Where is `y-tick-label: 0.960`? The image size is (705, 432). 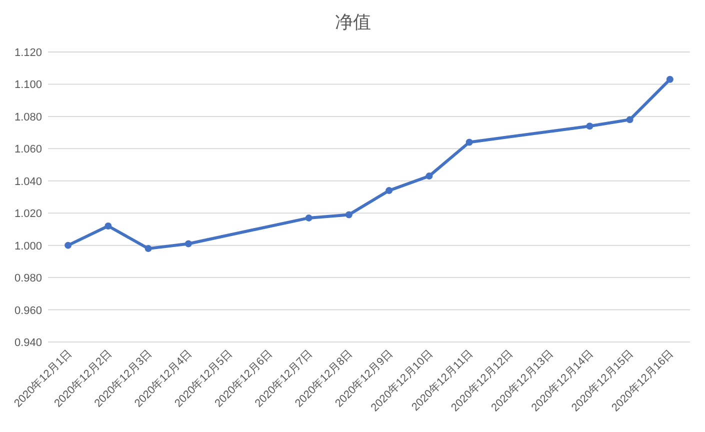 y-tick-label: 0.960 is located at coordinates (28, 310).